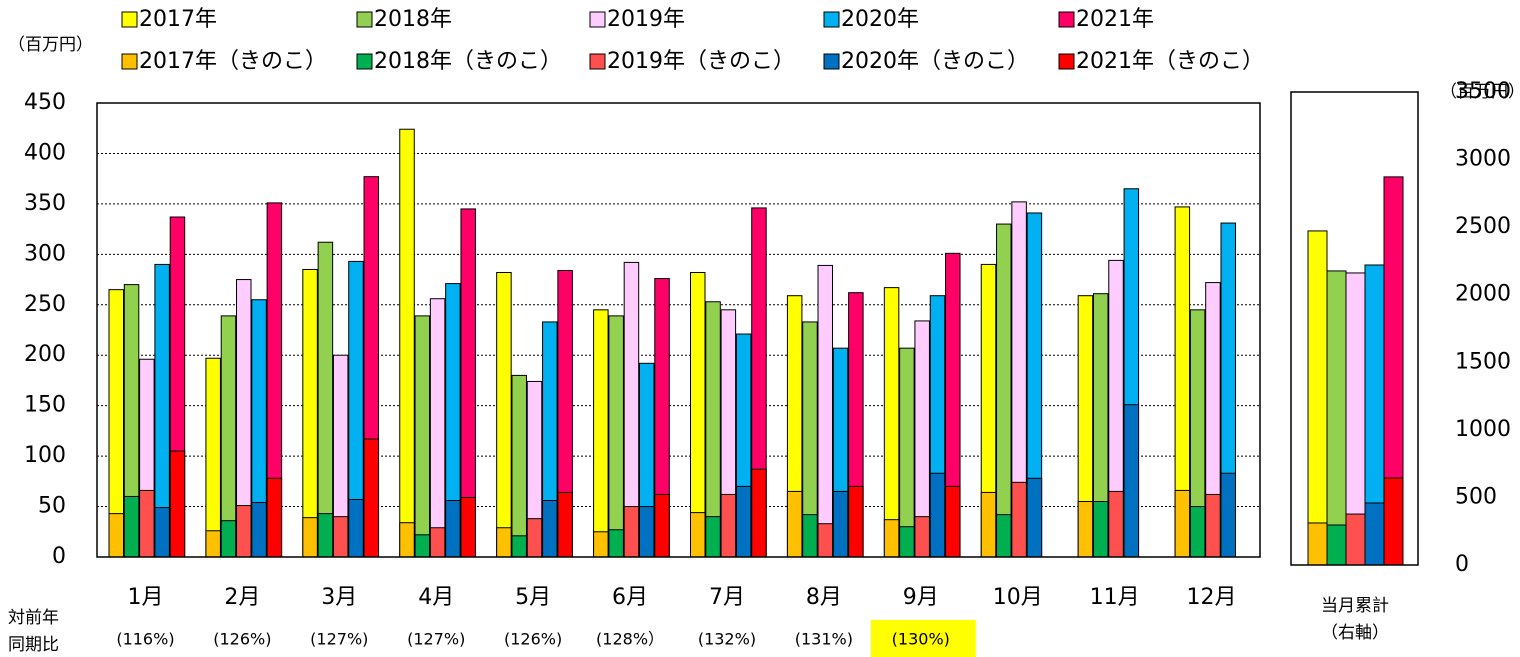  Describe the element at coordinates (45, 102) in the screenshot. I see `y-tick-label: 450` at that location.